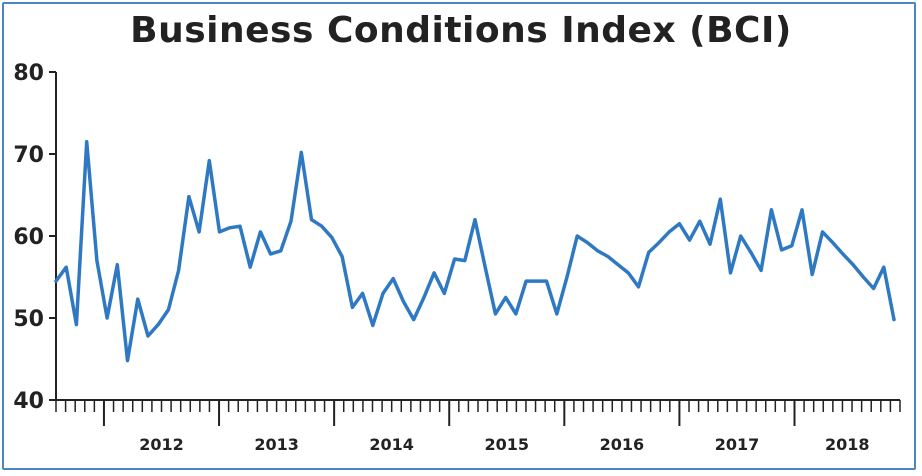  I want to click on y-ticks: 40 50 60 70 80, so click(34, 237).